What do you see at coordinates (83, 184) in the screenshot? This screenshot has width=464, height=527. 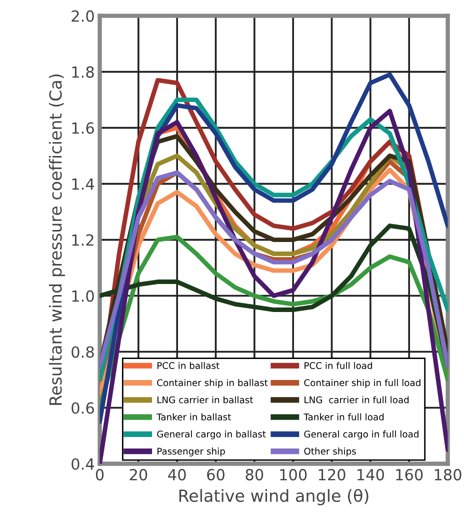 I see `y-tick-label: 1.4` at bounding box center [83, 184].